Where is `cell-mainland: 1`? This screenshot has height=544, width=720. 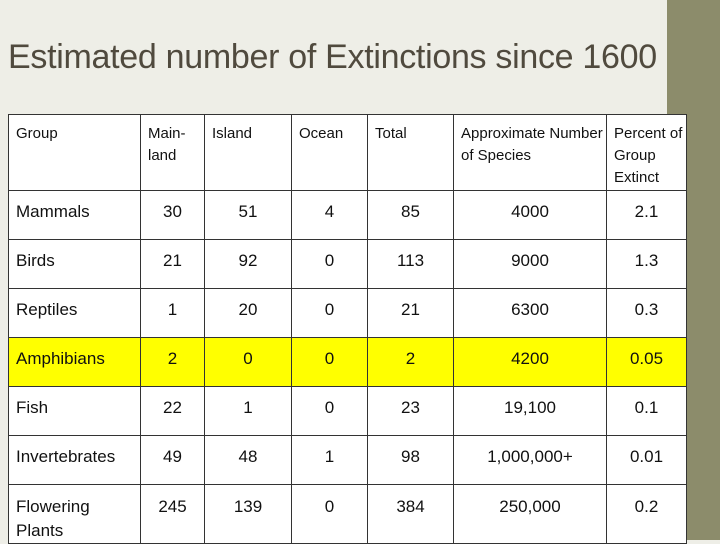
cell-mainland: 1 is located at coordinates (172, 313).